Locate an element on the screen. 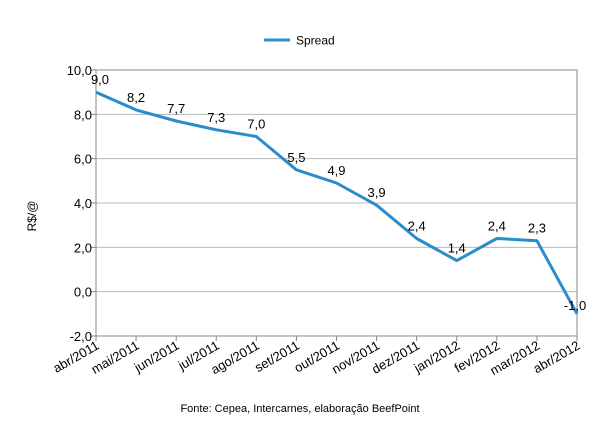 This screenshot has height=435, width=606. x-tick-label: jan/2012 is located at coordinates (437, 357).